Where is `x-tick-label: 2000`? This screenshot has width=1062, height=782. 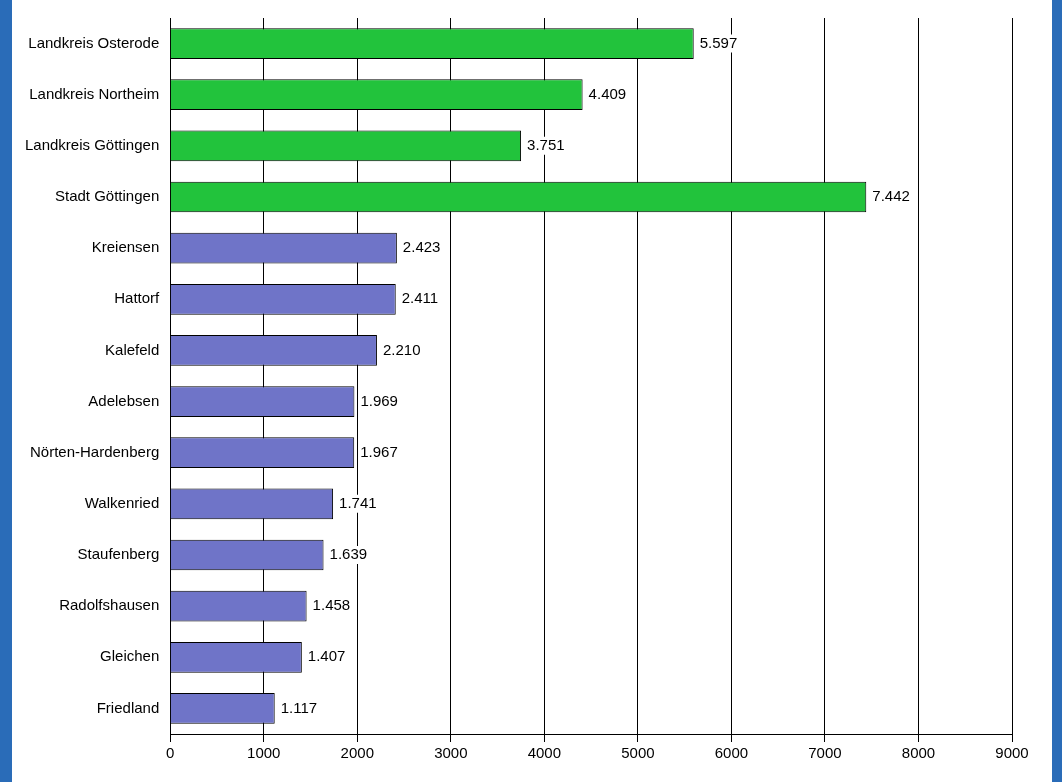
x-tick-label: 2000 is located at coordinates (357, 753).